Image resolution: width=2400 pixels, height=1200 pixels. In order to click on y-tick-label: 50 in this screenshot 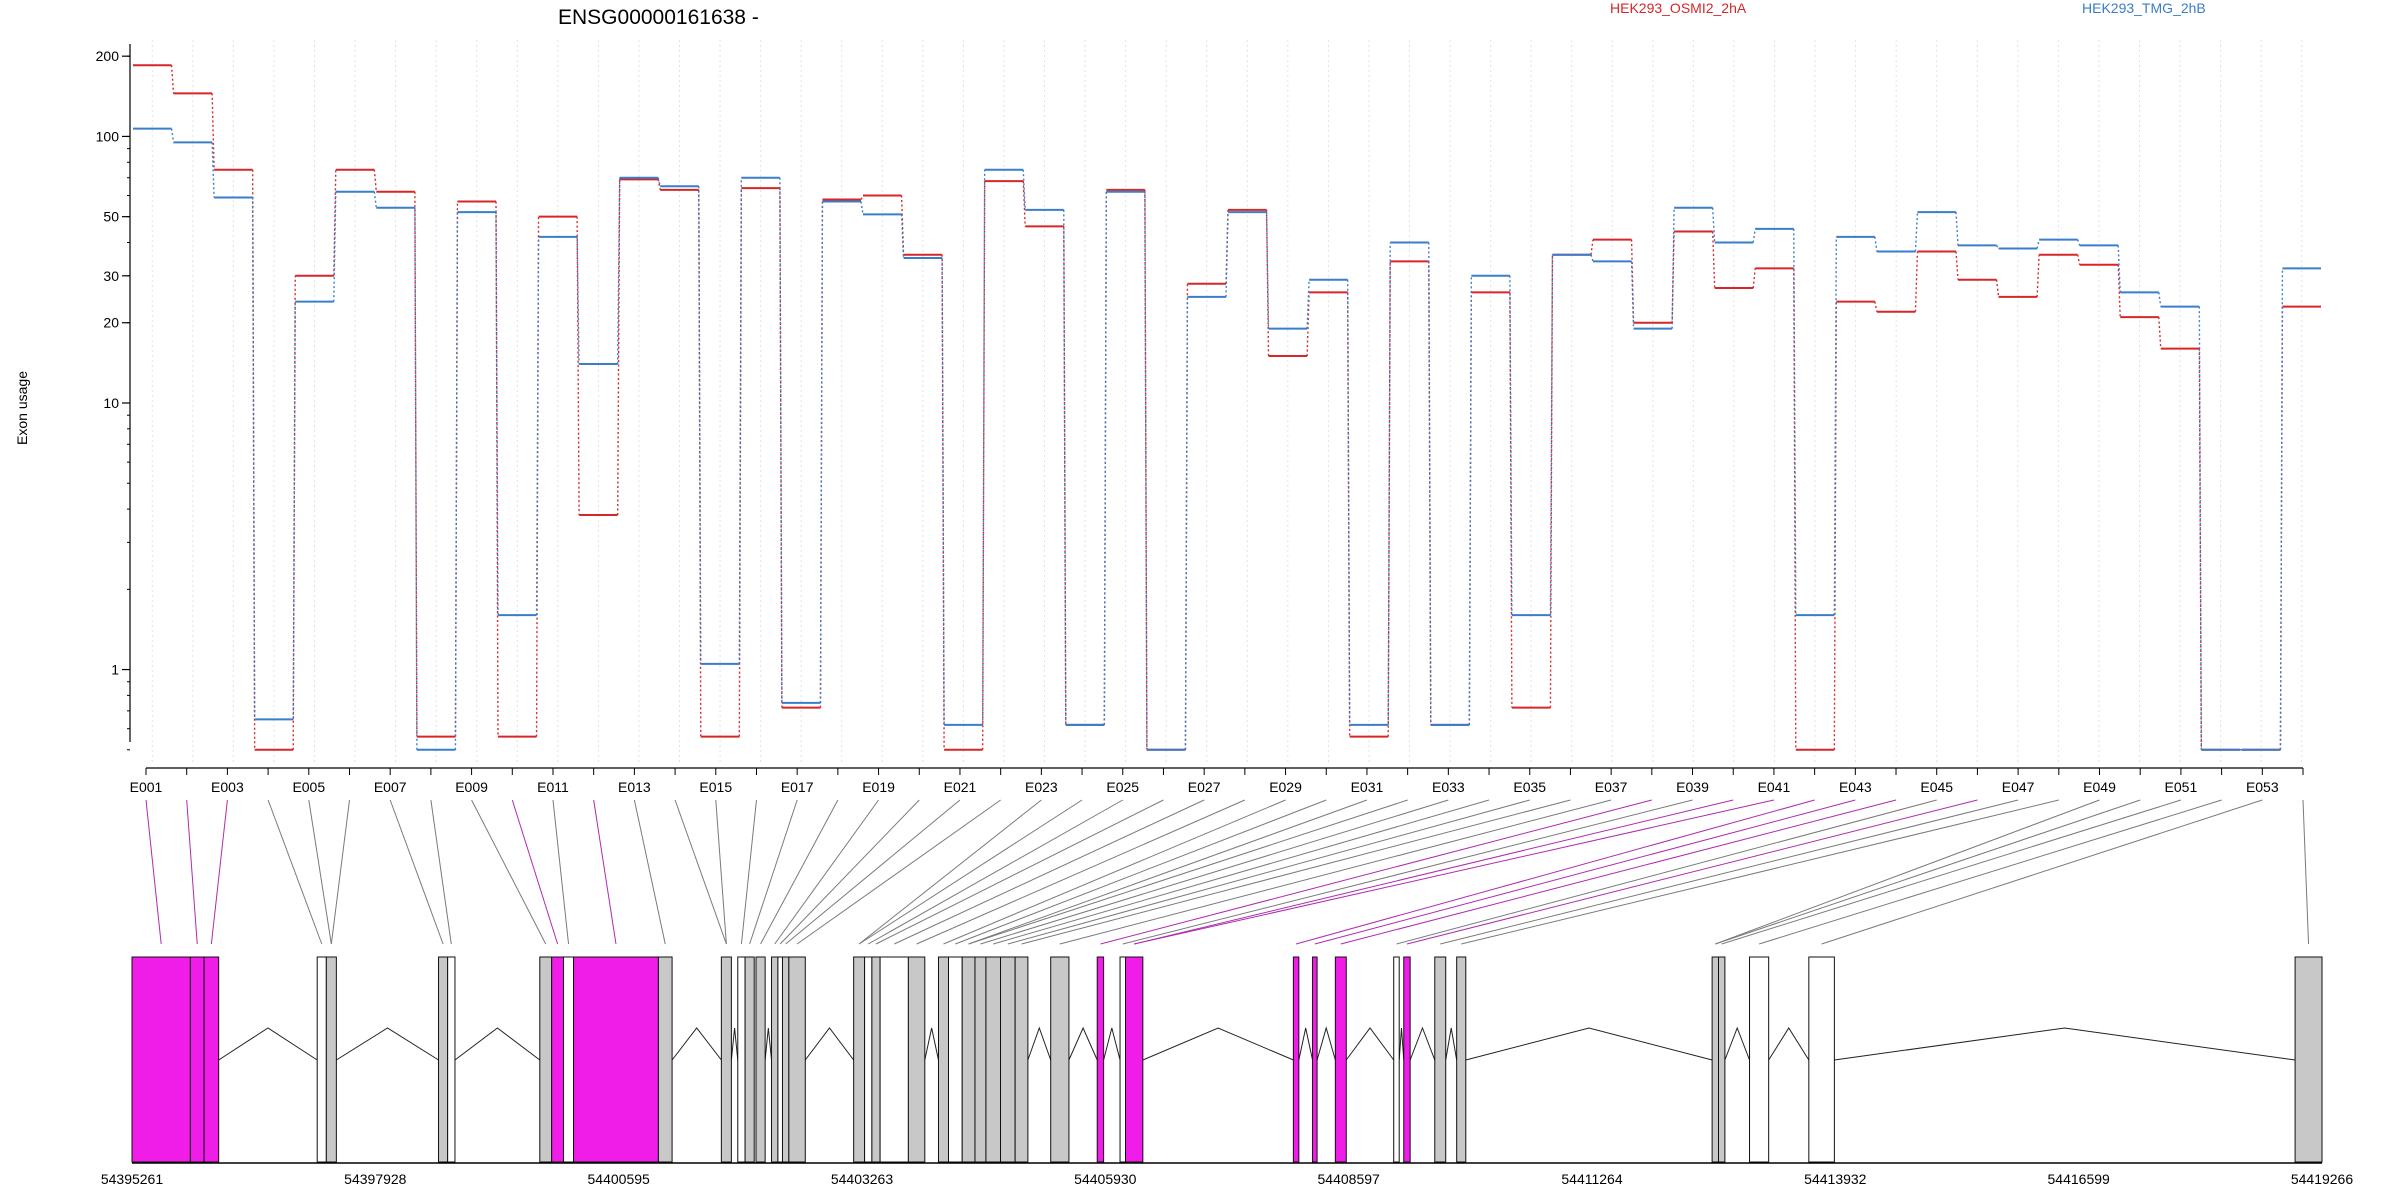, I will do `click(111, 217)`.